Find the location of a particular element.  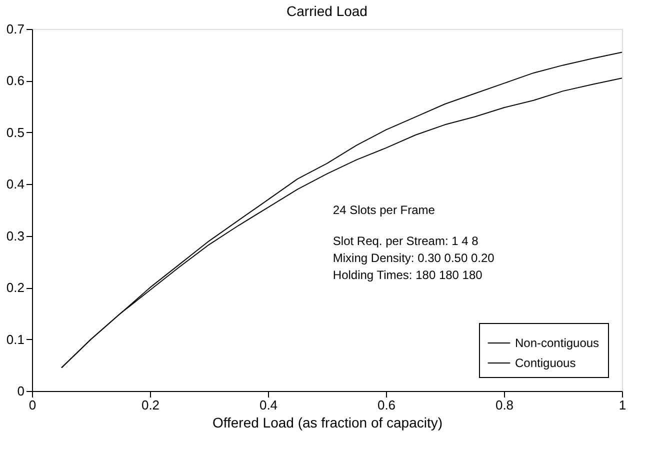

annotation: Holding Times: 180 180 180 is located at coordinates (407, 275).